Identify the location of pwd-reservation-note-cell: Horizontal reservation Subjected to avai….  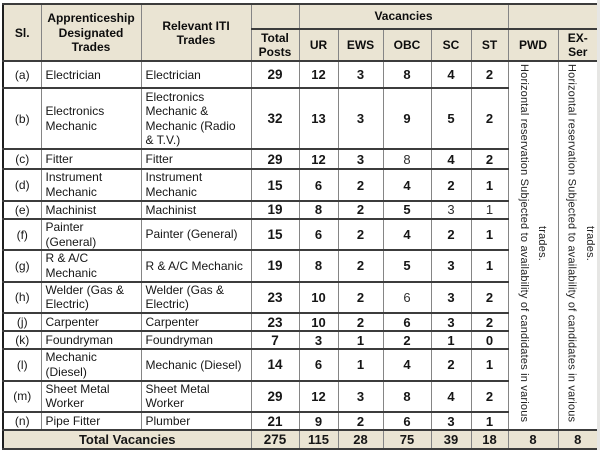
(533, 246).